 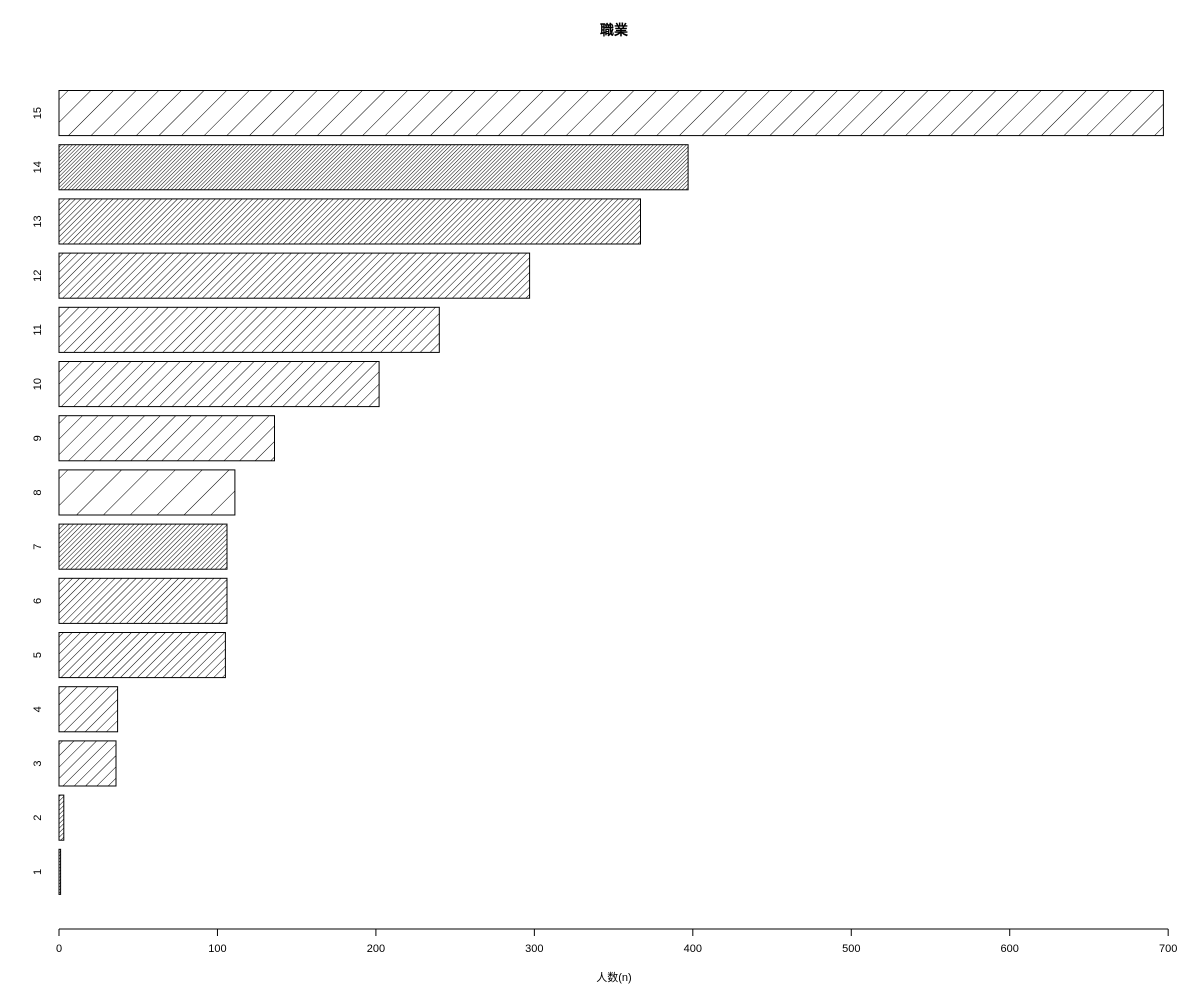 What do you see at coordinates (616, 941) in the screenshot?
I see `x-axis: 0 100 200 300 400 500 600 700` at bounding box center [616, 941].